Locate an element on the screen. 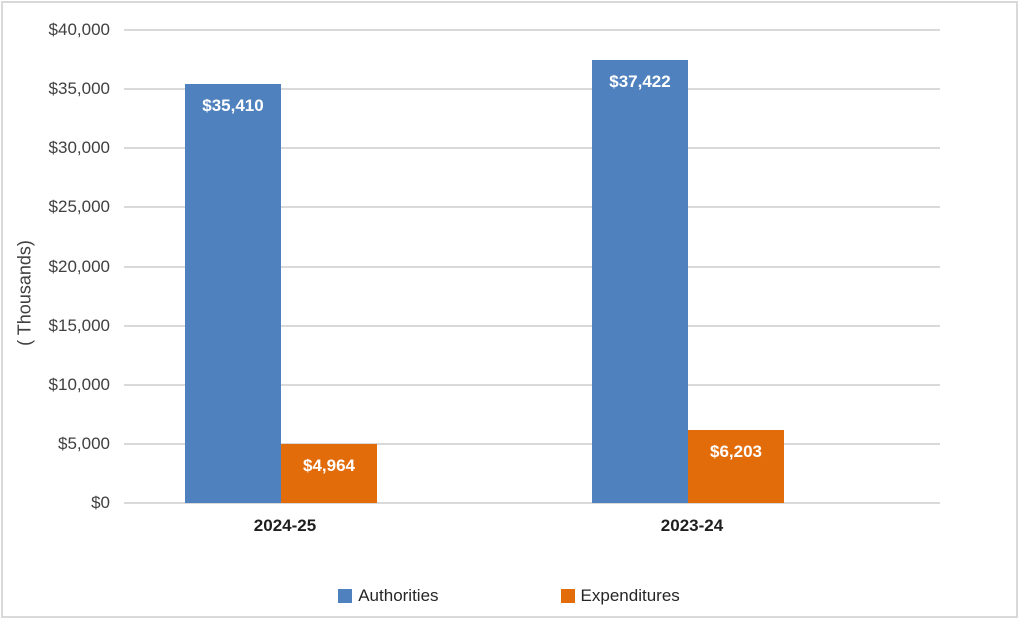 The height and width of the screenshot is (623, 1018). legend: Authorities Expenditures is located at coordinates (509, 596).